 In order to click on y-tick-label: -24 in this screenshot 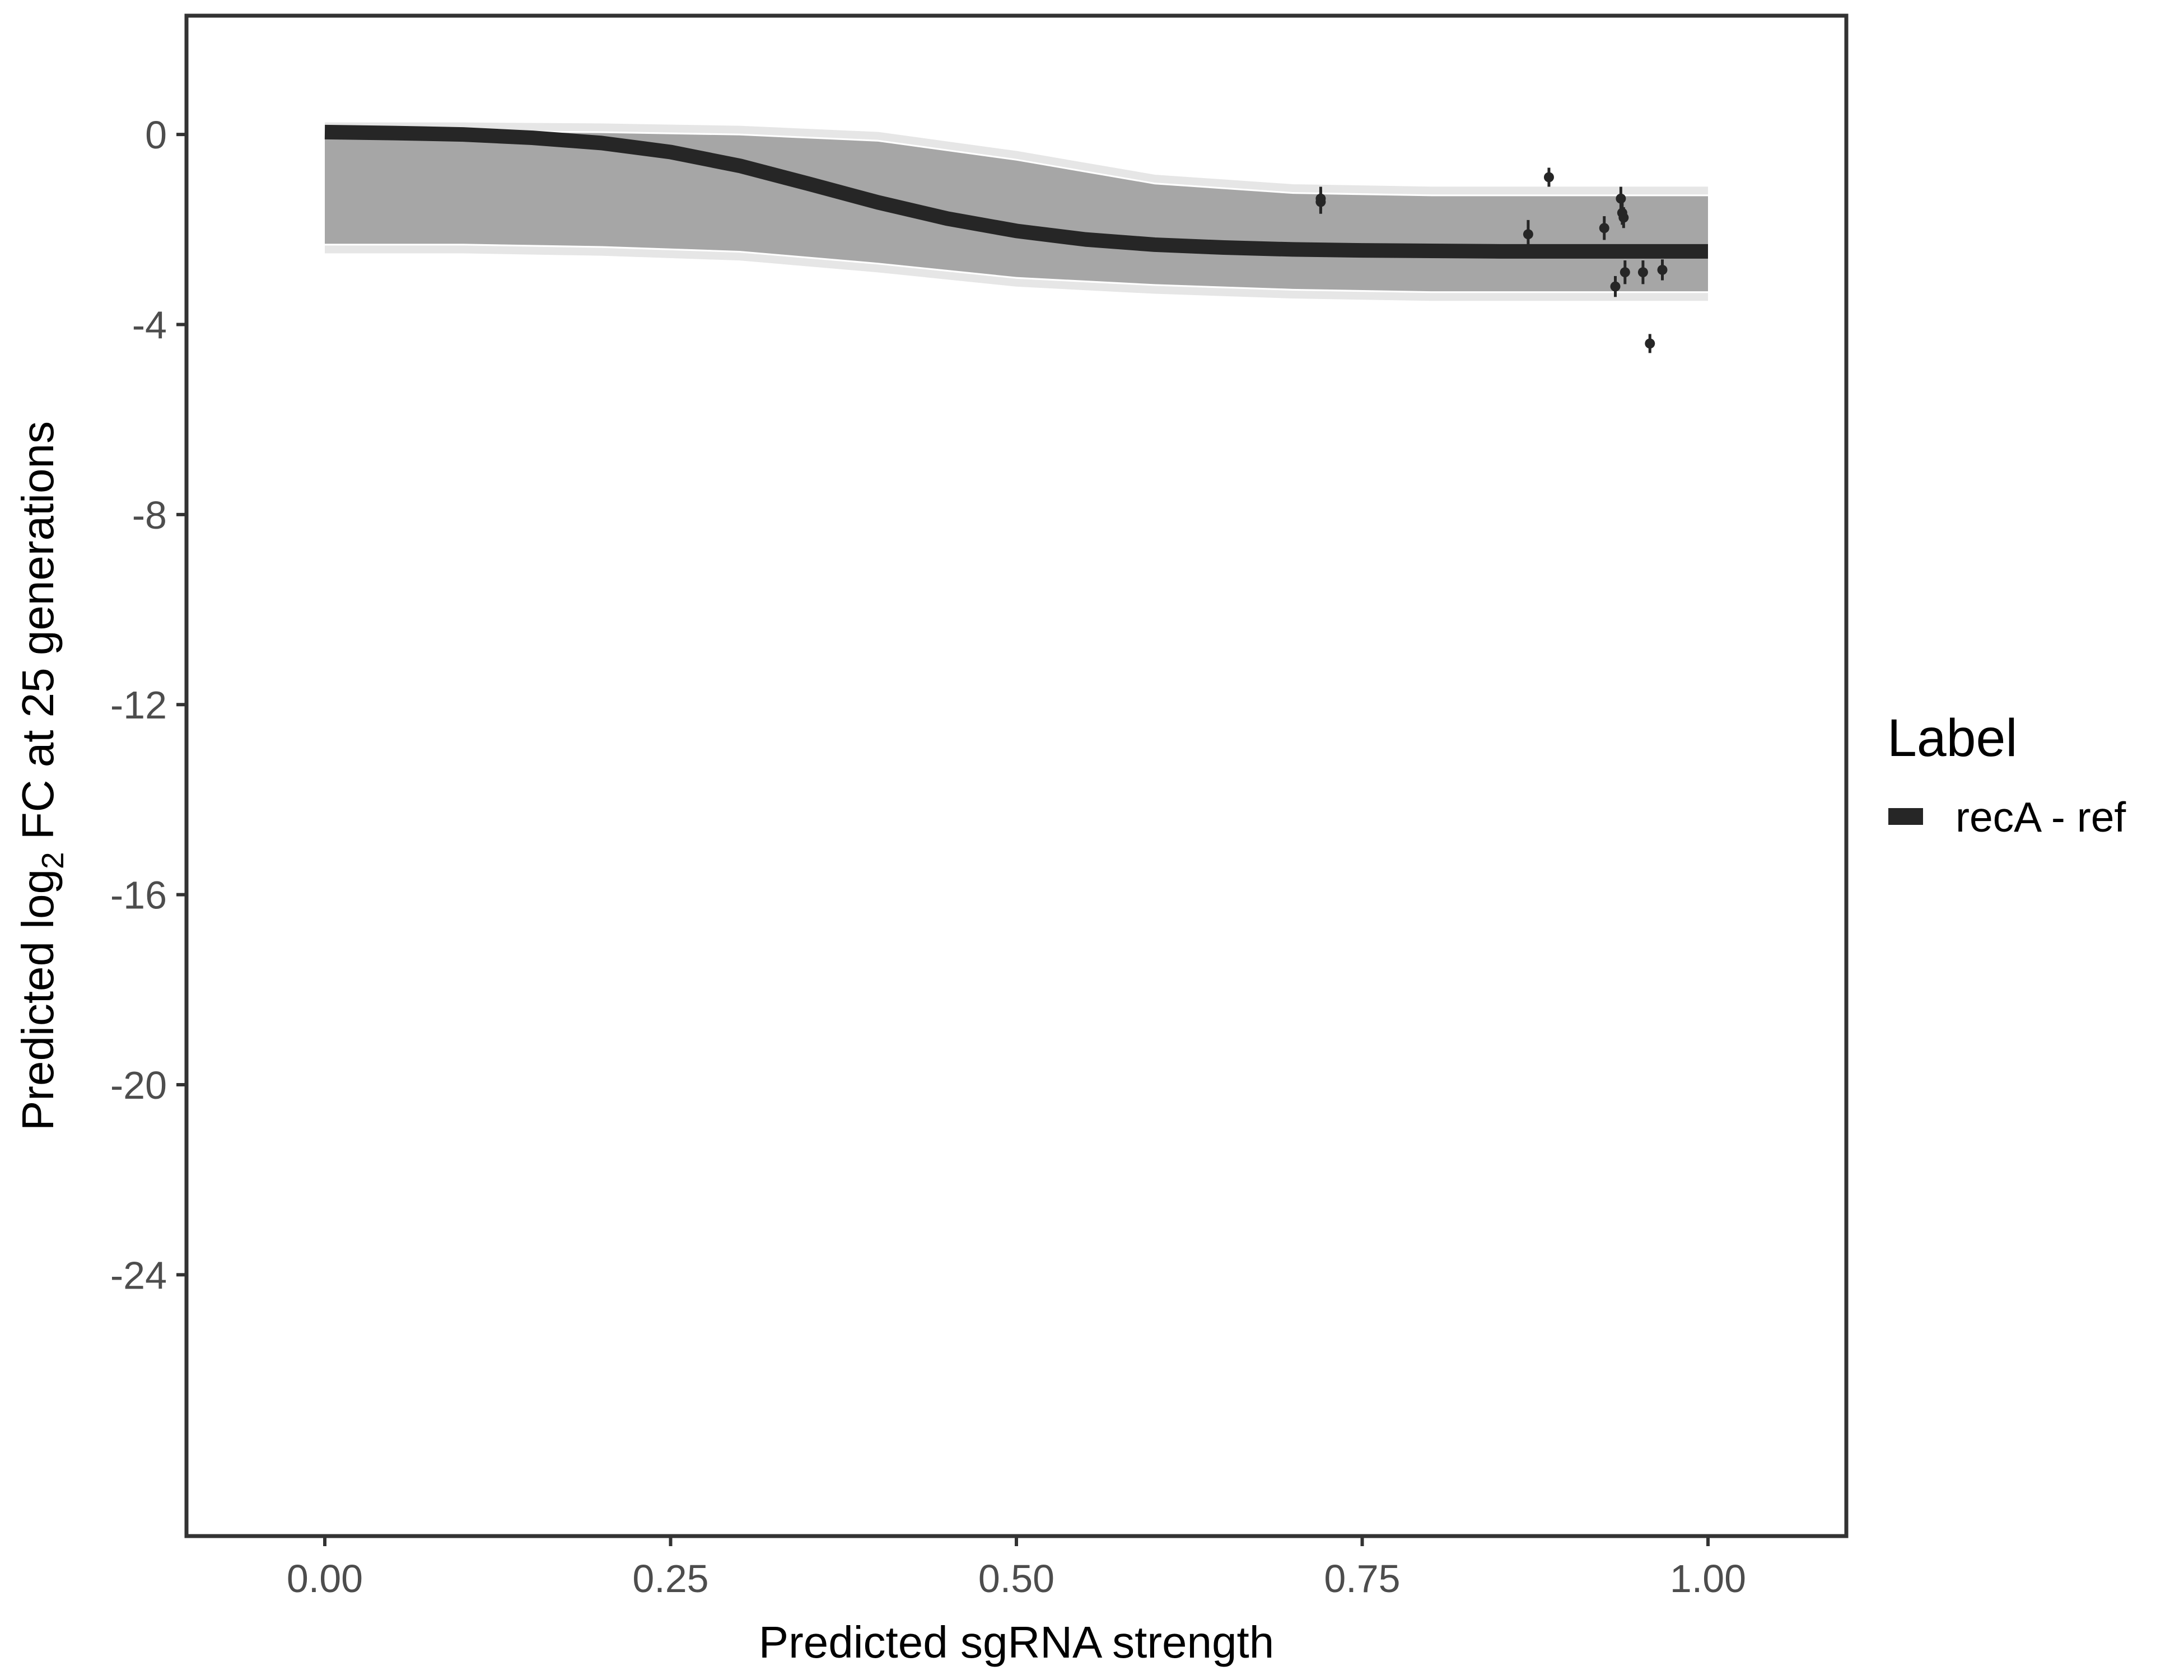, I will do `click(139, 1275)`.